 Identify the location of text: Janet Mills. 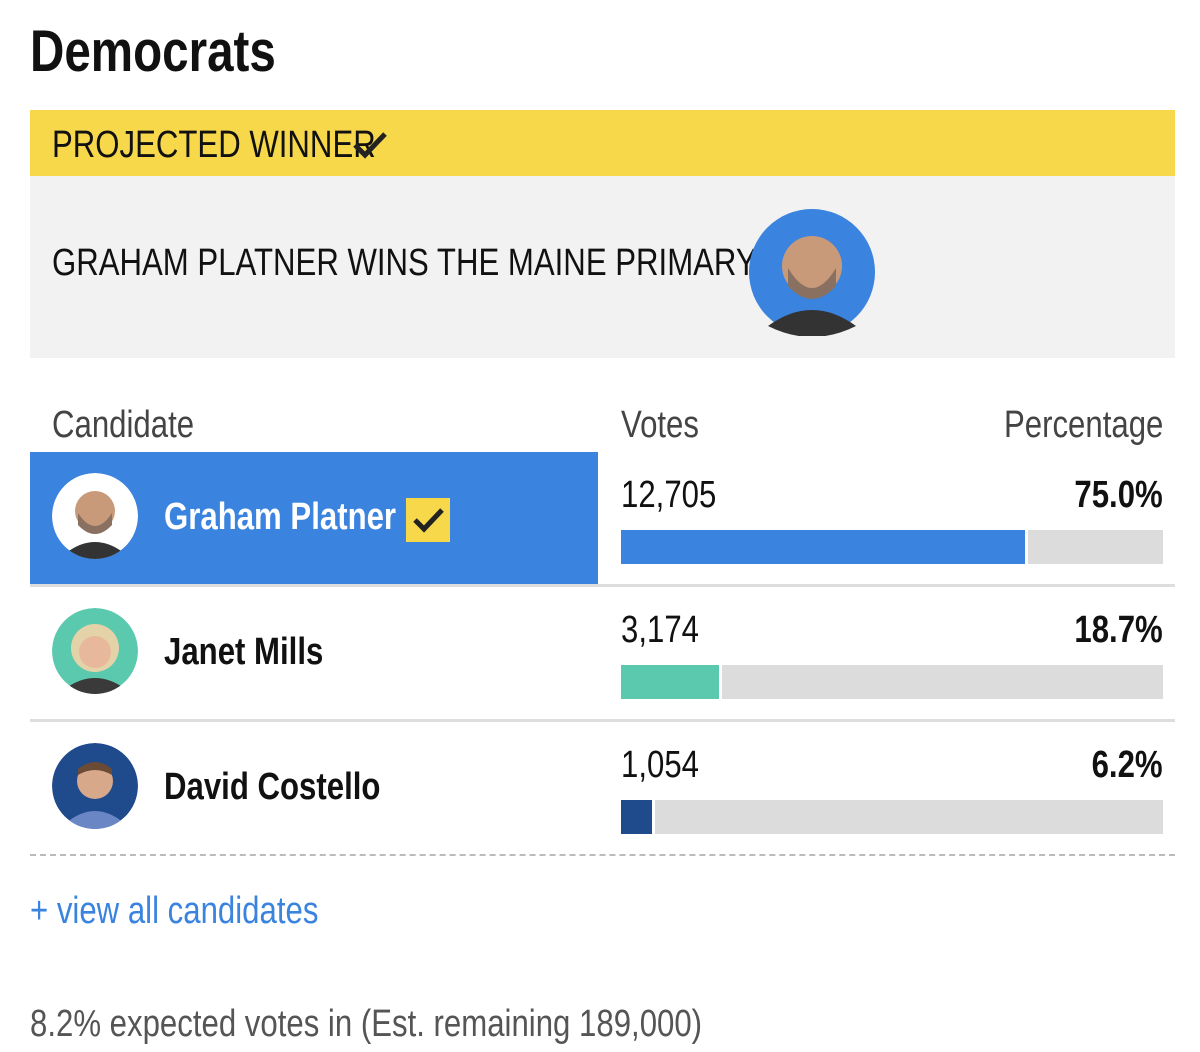
(244, 652).